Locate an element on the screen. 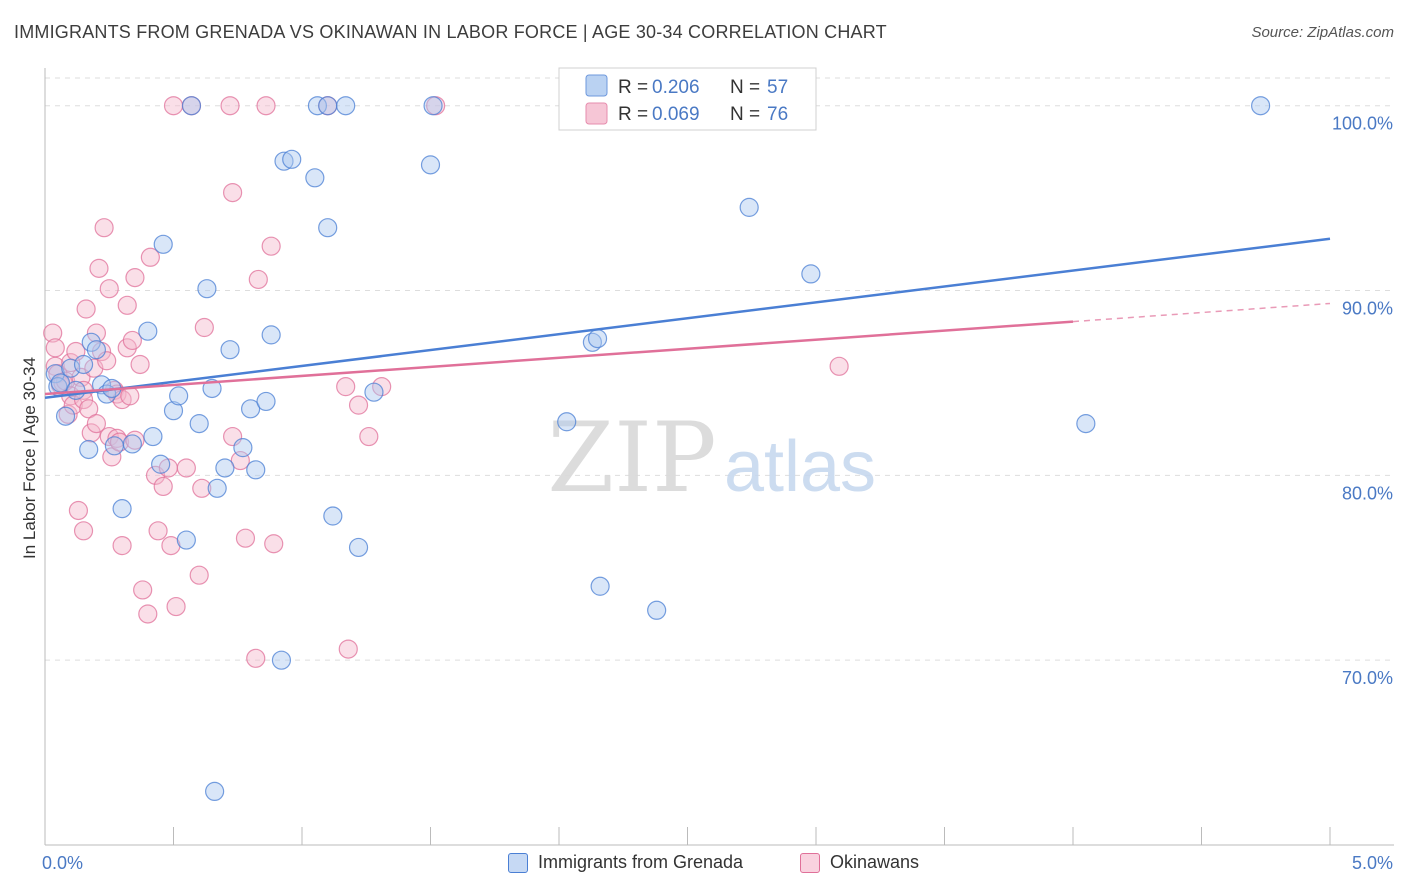 Image resolution: width=1406 pixels, height=892 pixels. legend-n-label-1: N = is located at coordinates (745, 114).